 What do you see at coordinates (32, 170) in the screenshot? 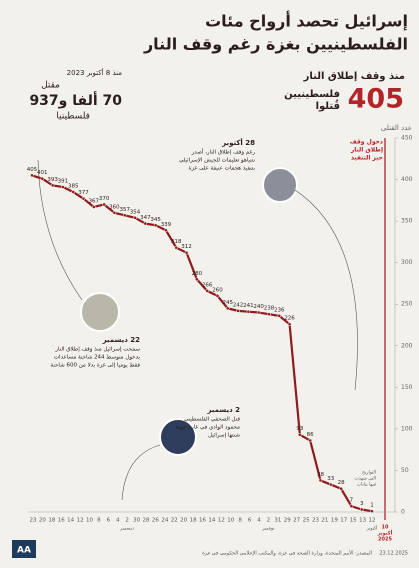
I see `data-label: 405` at bounding box center [32, 170].